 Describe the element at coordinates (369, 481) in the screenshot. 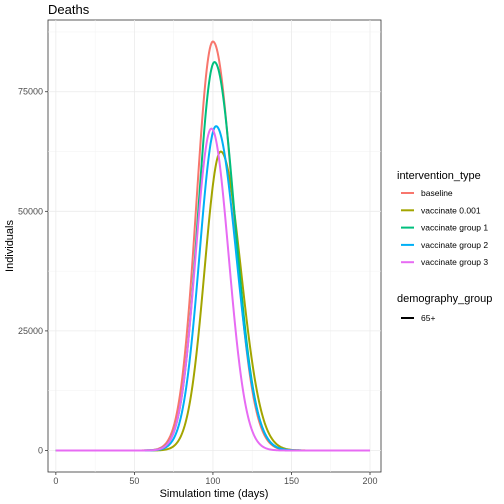

I see `x-tick-label: 200` at that location.